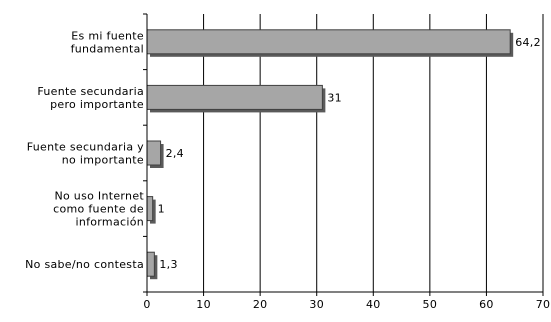 The height and width of the screenshot is (322, 551). I want to click on category-label-0: Es mi fuente fundamental, so click(107, 42).